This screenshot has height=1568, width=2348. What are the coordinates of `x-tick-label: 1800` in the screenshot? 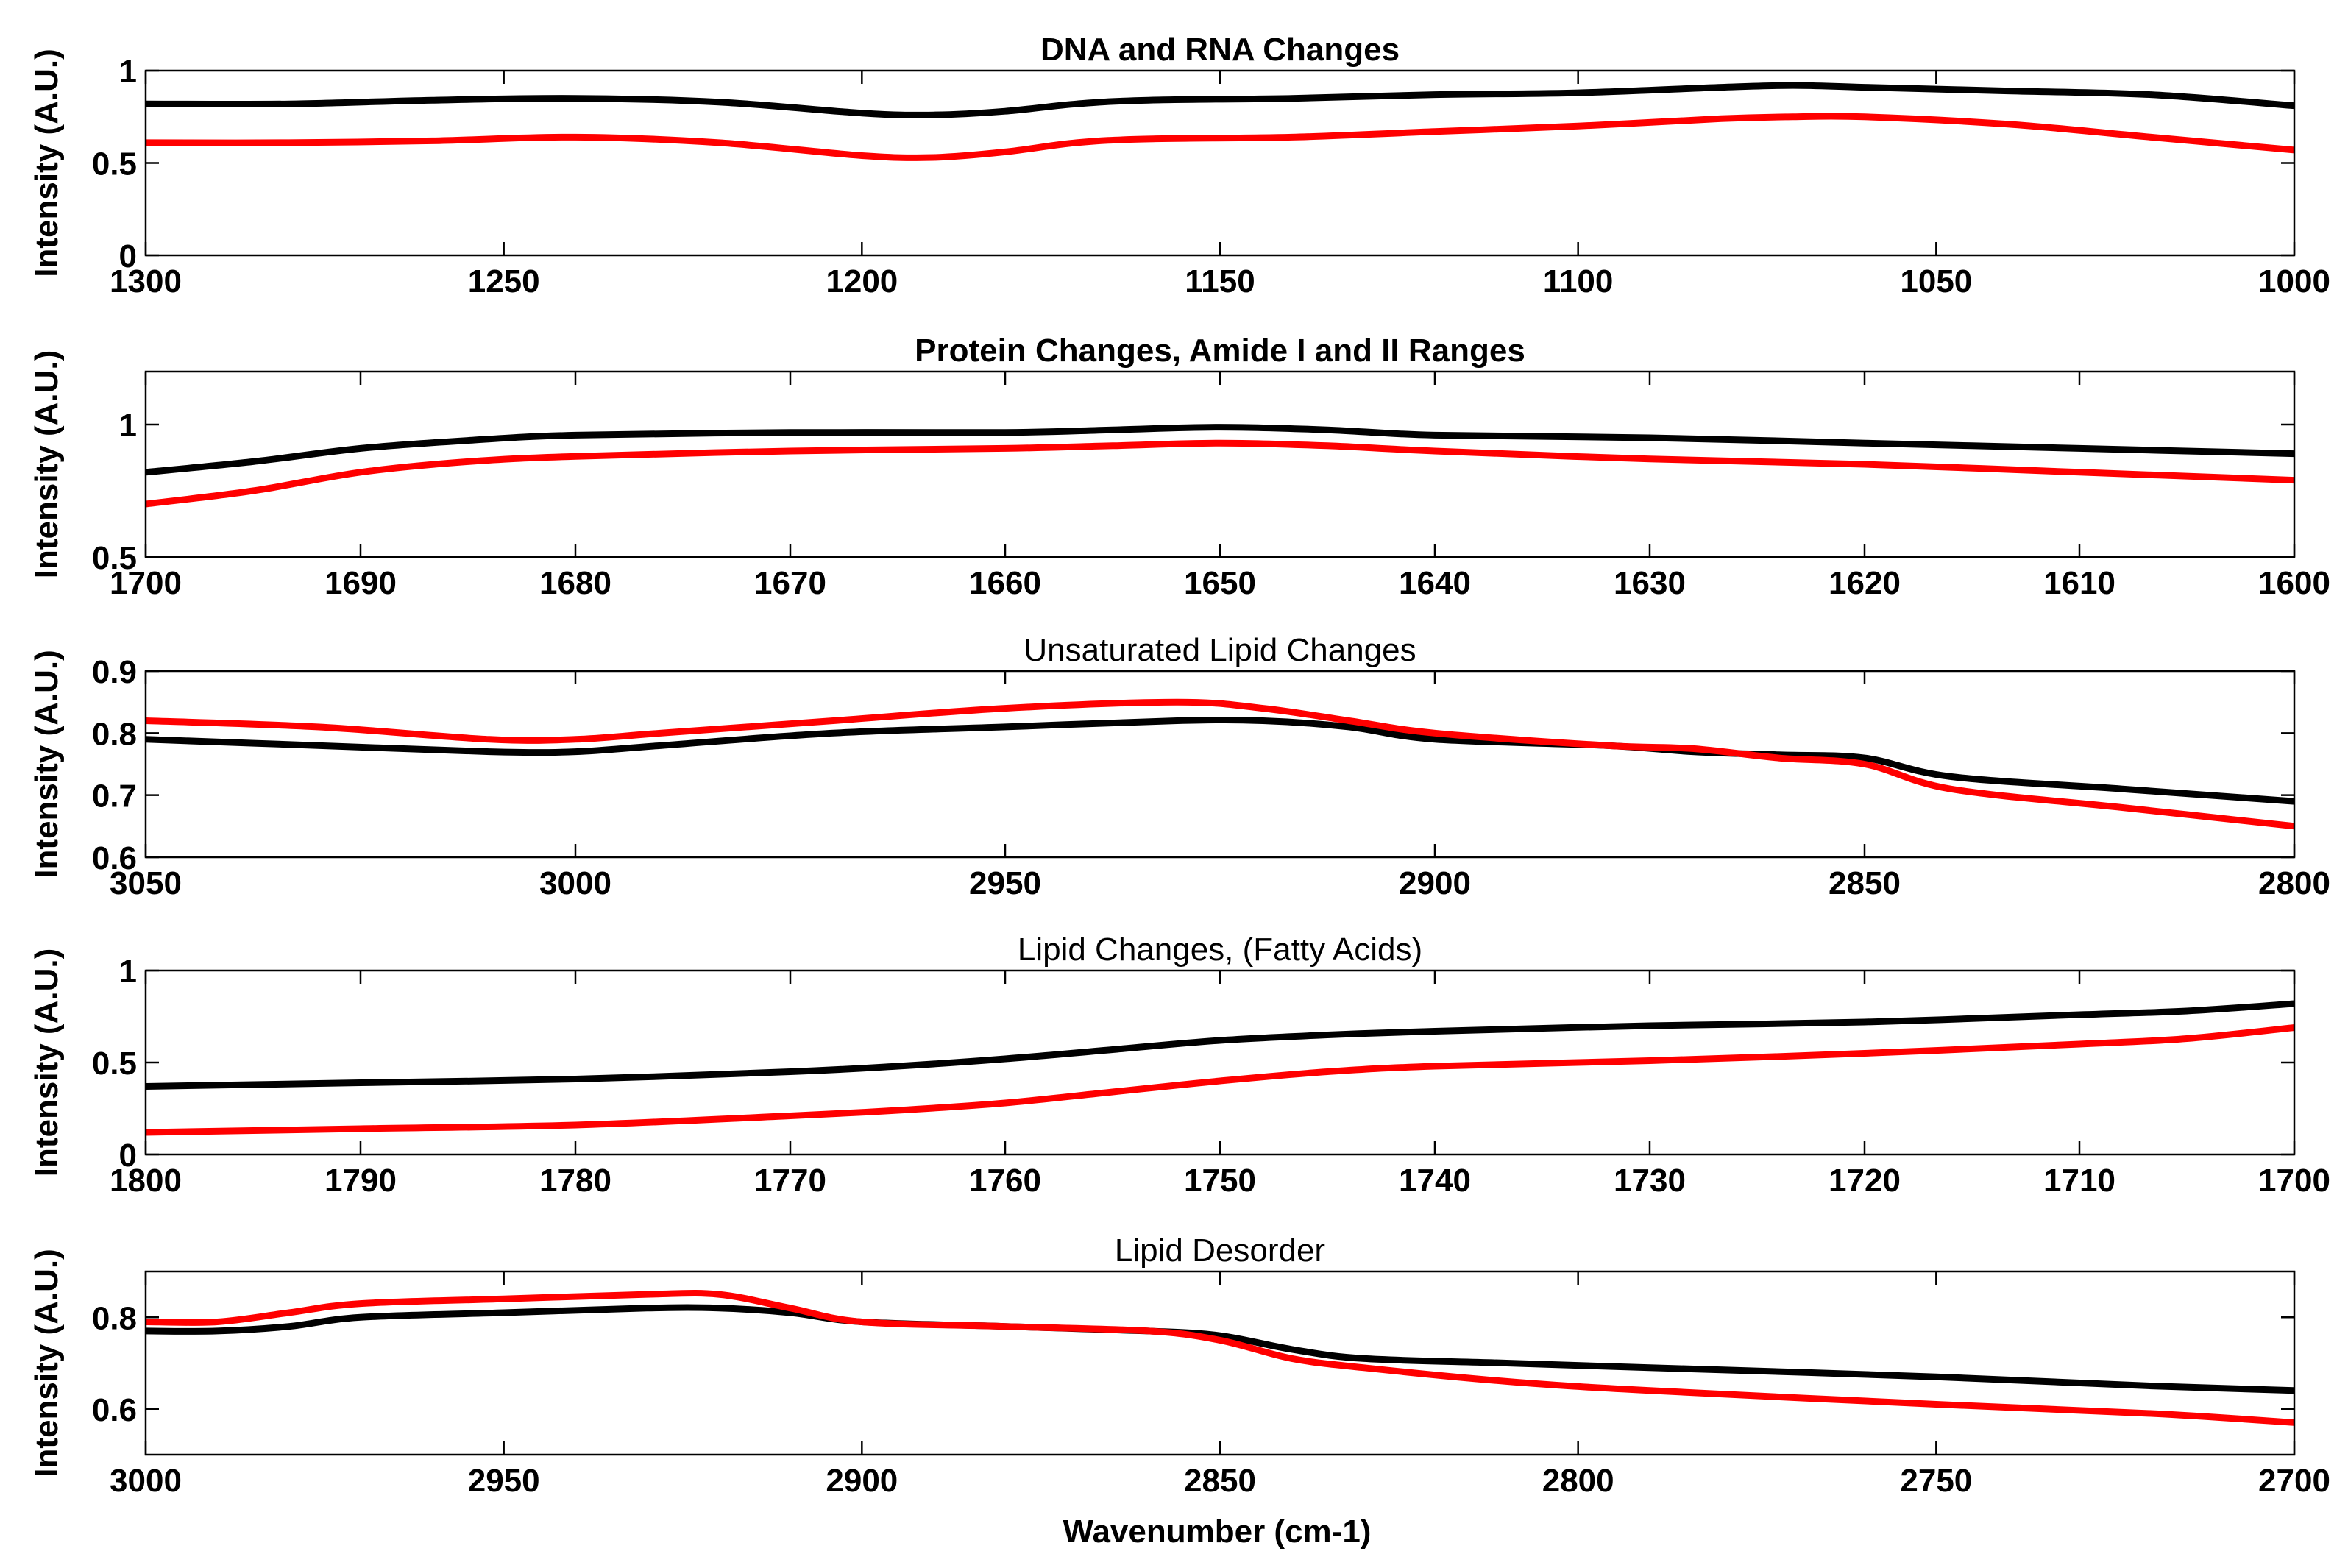 It's located at (146, 1181).